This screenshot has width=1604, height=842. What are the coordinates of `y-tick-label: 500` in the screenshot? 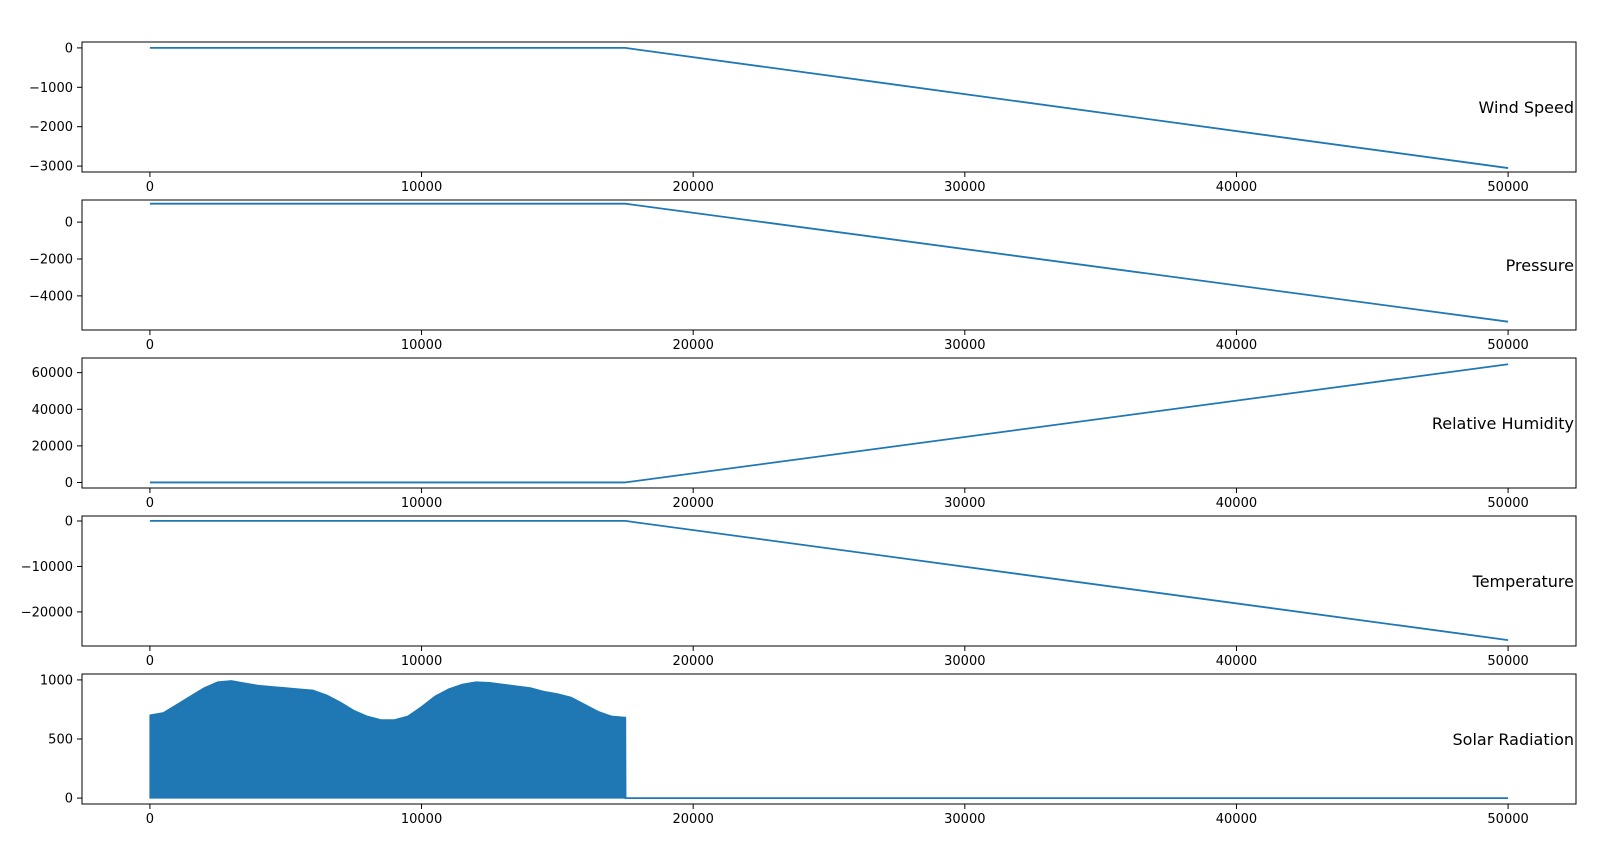 It's located at (60, 740).